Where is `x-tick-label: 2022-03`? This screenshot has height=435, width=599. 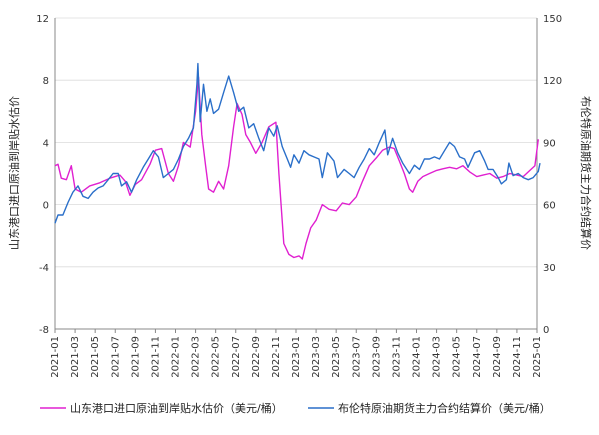
x-tick-label: 2022-03 is located at coordinates (196, 357).